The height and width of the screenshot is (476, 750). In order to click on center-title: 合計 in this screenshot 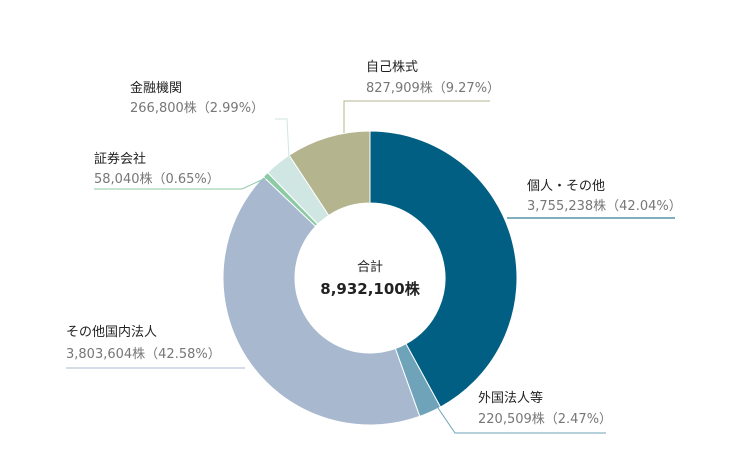, I will do `click(370, 267)`.